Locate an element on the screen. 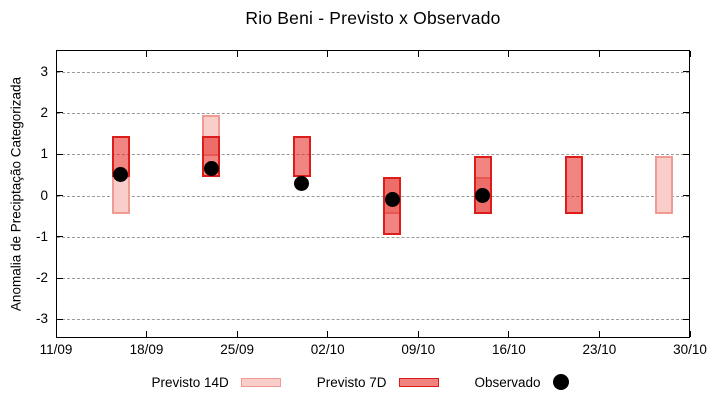 The image size is (720, 400). legend-label: Observado is located at coordinates (507, 382).